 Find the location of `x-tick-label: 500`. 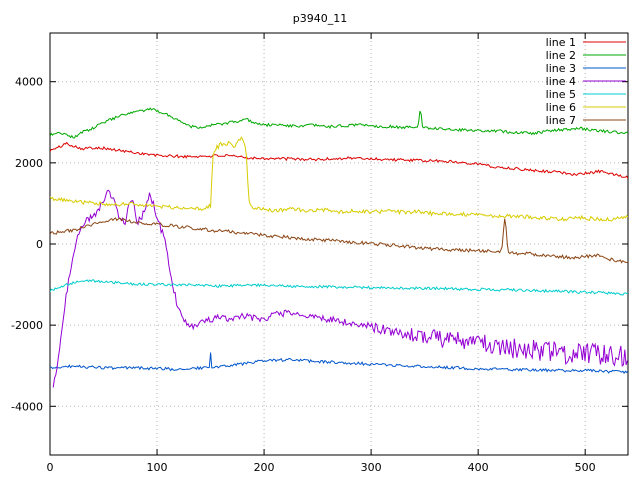

x-tick-label: 500 is located at coordinates (585, 467).